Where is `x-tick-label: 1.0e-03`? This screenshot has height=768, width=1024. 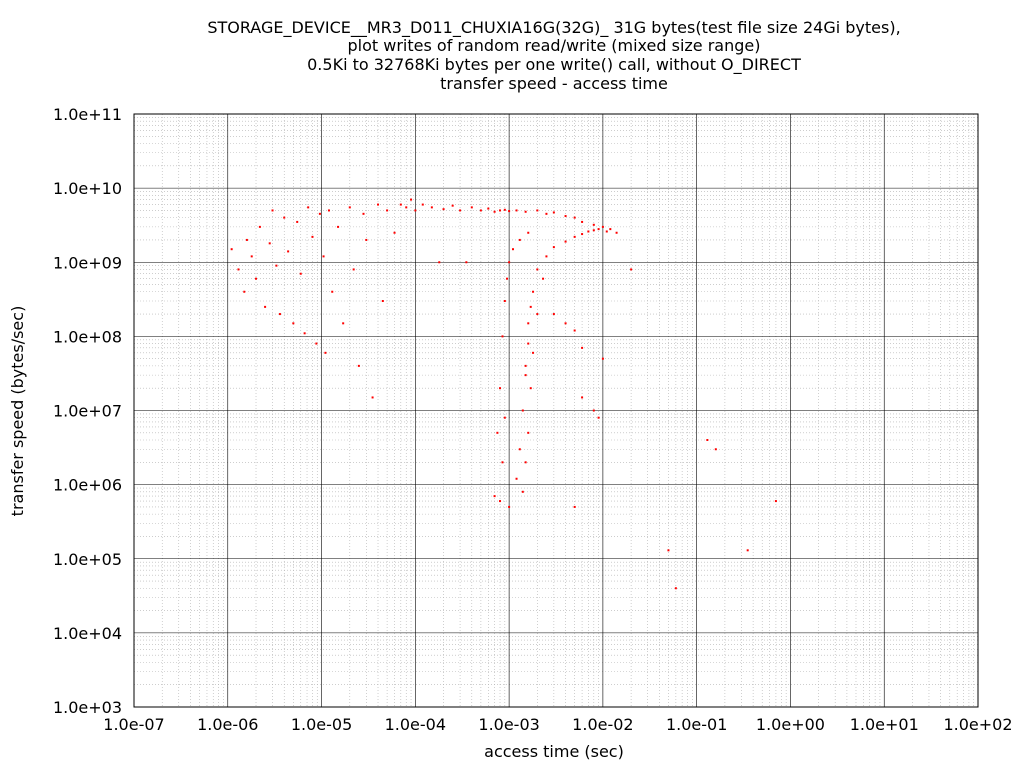 x-tick-label: 1.0e-03 is located at coordinates (508, 724).